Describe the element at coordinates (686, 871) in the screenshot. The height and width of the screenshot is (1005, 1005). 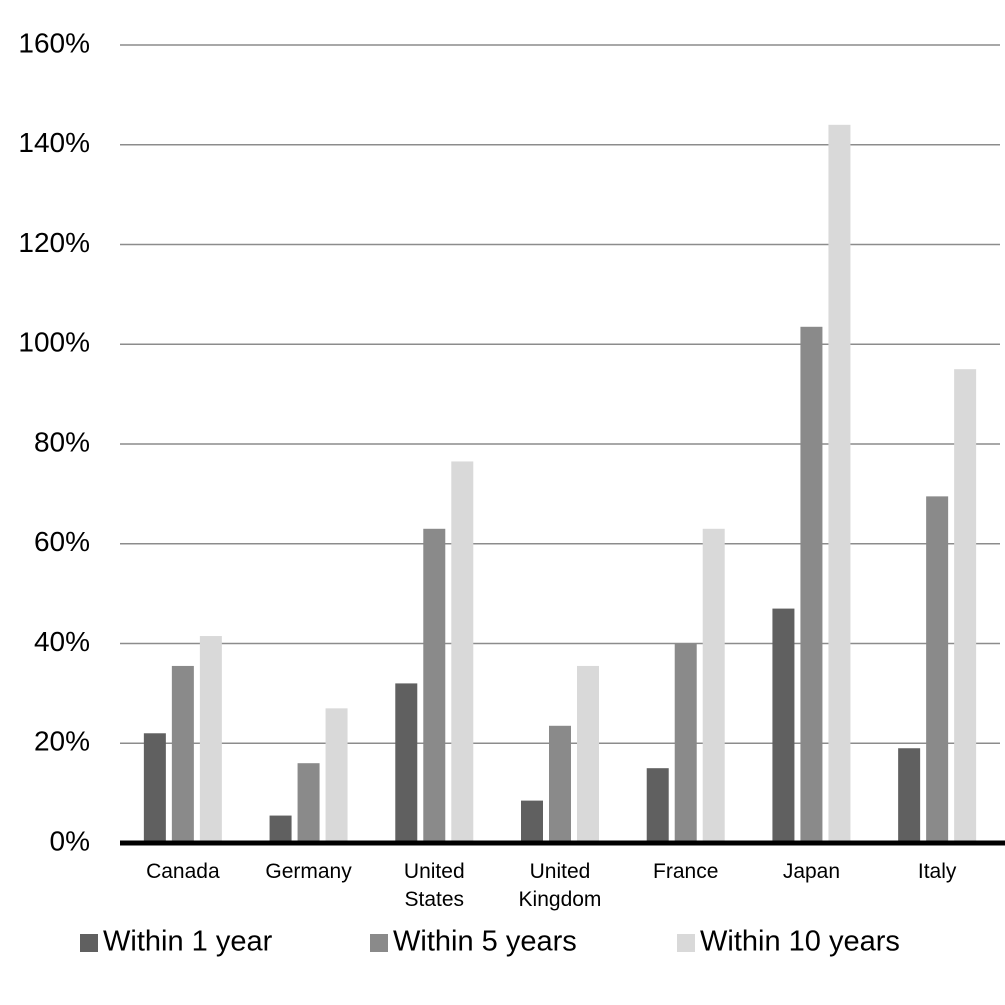
I see `x-tick-label: France` at that location.